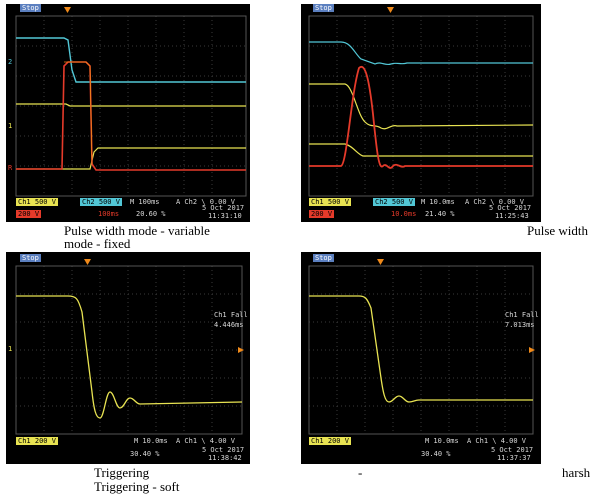 The width and height of the screenshot is (600, 502). What do you see at coordinates (137, 230) in the screenshot?
I see `caption-top-left: Pulse width mode - variable` at bounding box center [137, 230].